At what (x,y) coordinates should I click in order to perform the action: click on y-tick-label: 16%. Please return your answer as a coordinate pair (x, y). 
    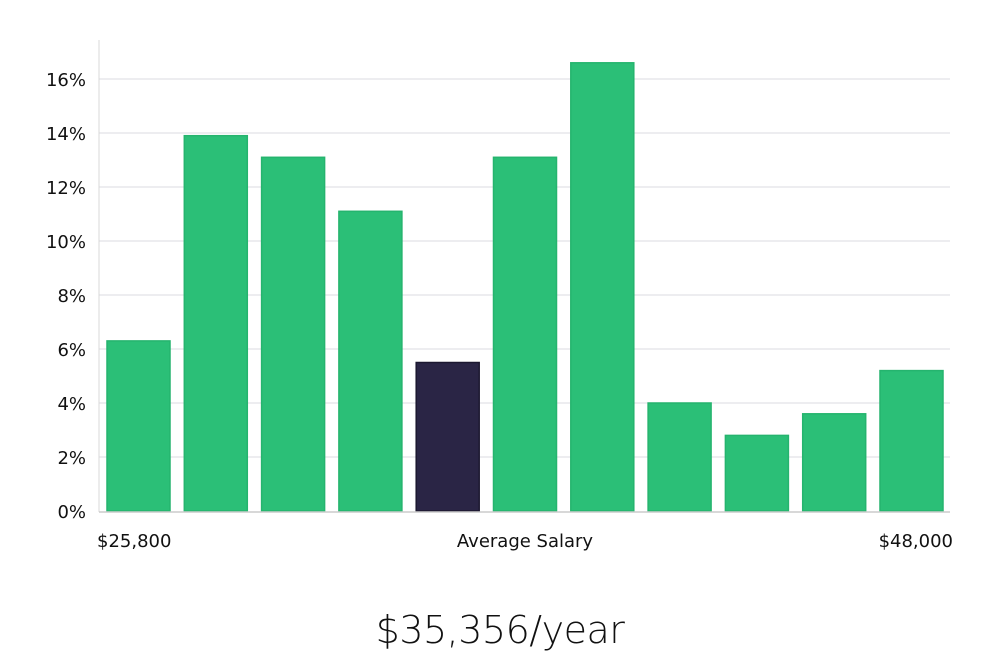
    Looking at the image, I should click on (66, 80).